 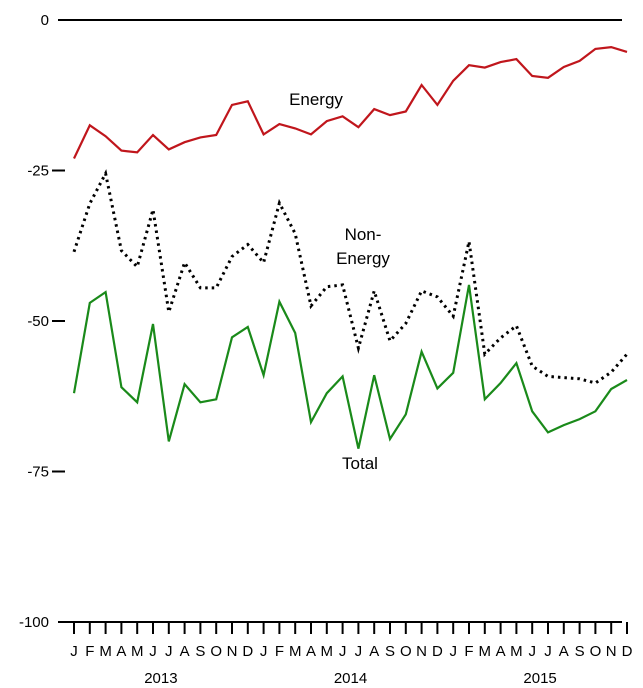 What do you see at coordinates (360, 463) in the screenshot?
I see `series-annotation: Total` at bounding box center [360, 463].